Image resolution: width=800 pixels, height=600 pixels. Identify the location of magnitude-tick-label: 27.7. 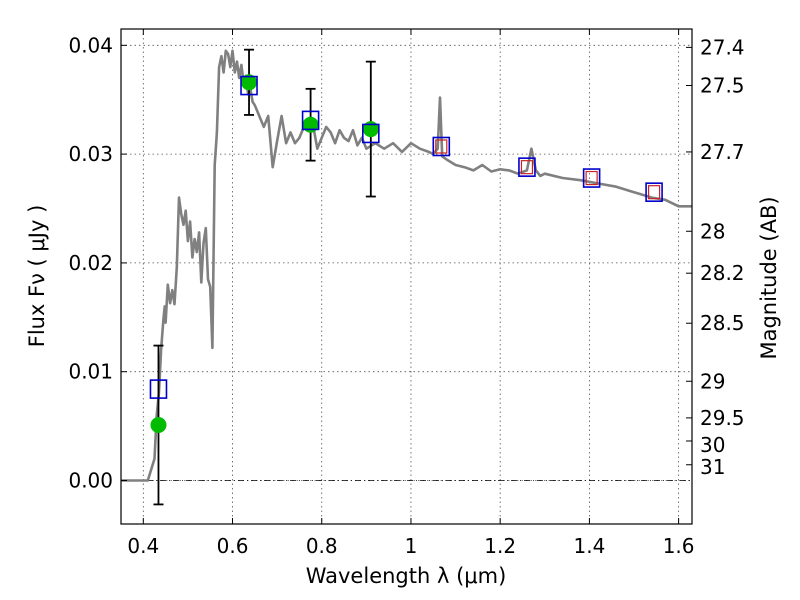
(722, 152).